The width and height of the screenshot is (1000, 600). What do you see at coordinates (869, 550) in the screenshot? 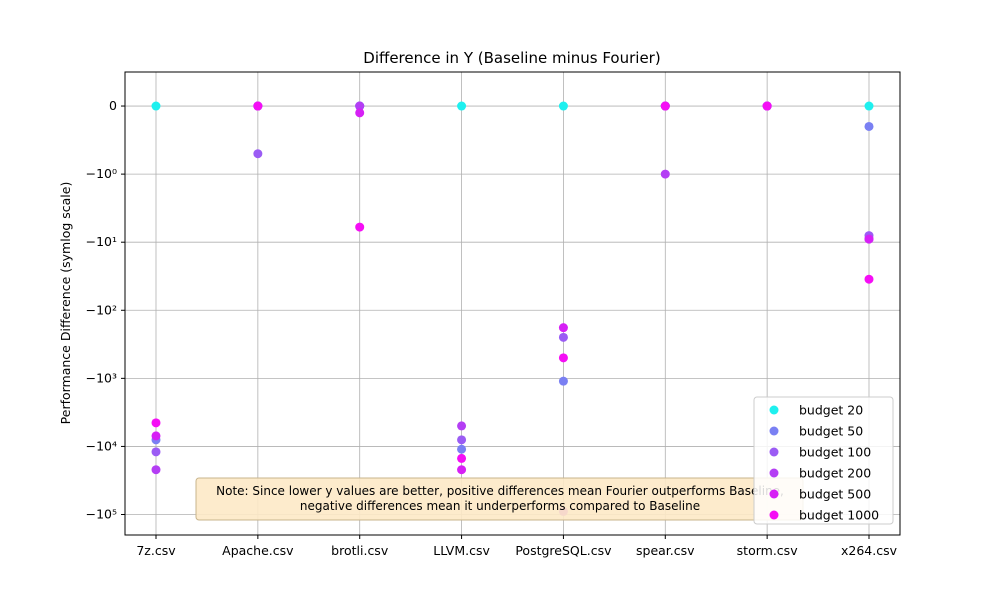
I see `x-tick-label: x264.csv` at bounding box center [869, 550].